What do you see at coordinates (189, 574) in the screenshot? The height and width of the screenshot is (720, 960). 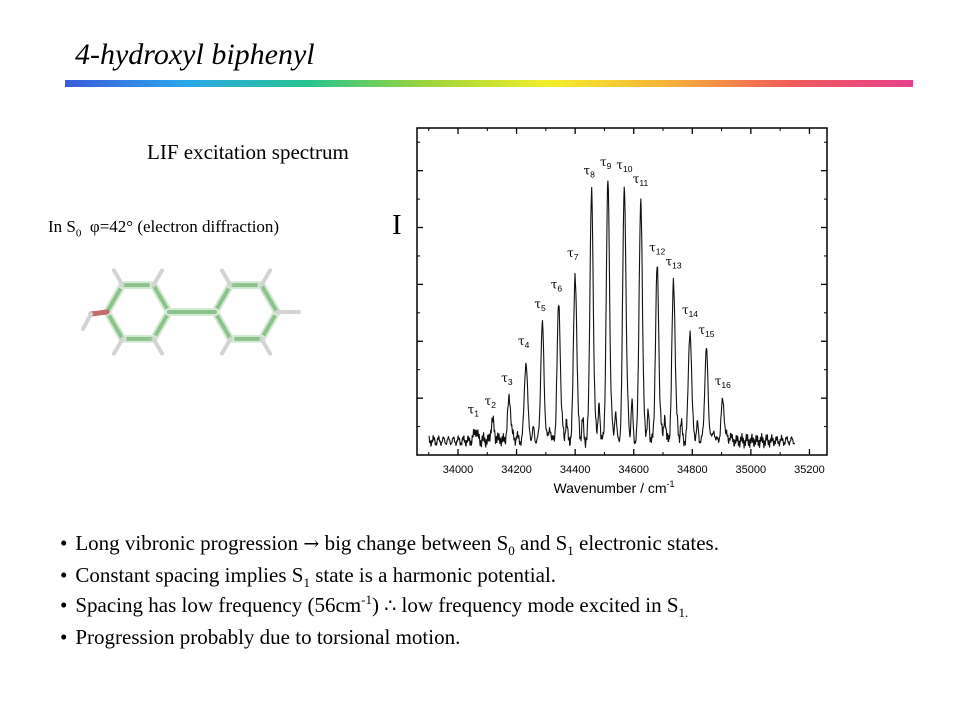 I see `note-text: Constant spacing implies S` at bounding box center [189, 574].